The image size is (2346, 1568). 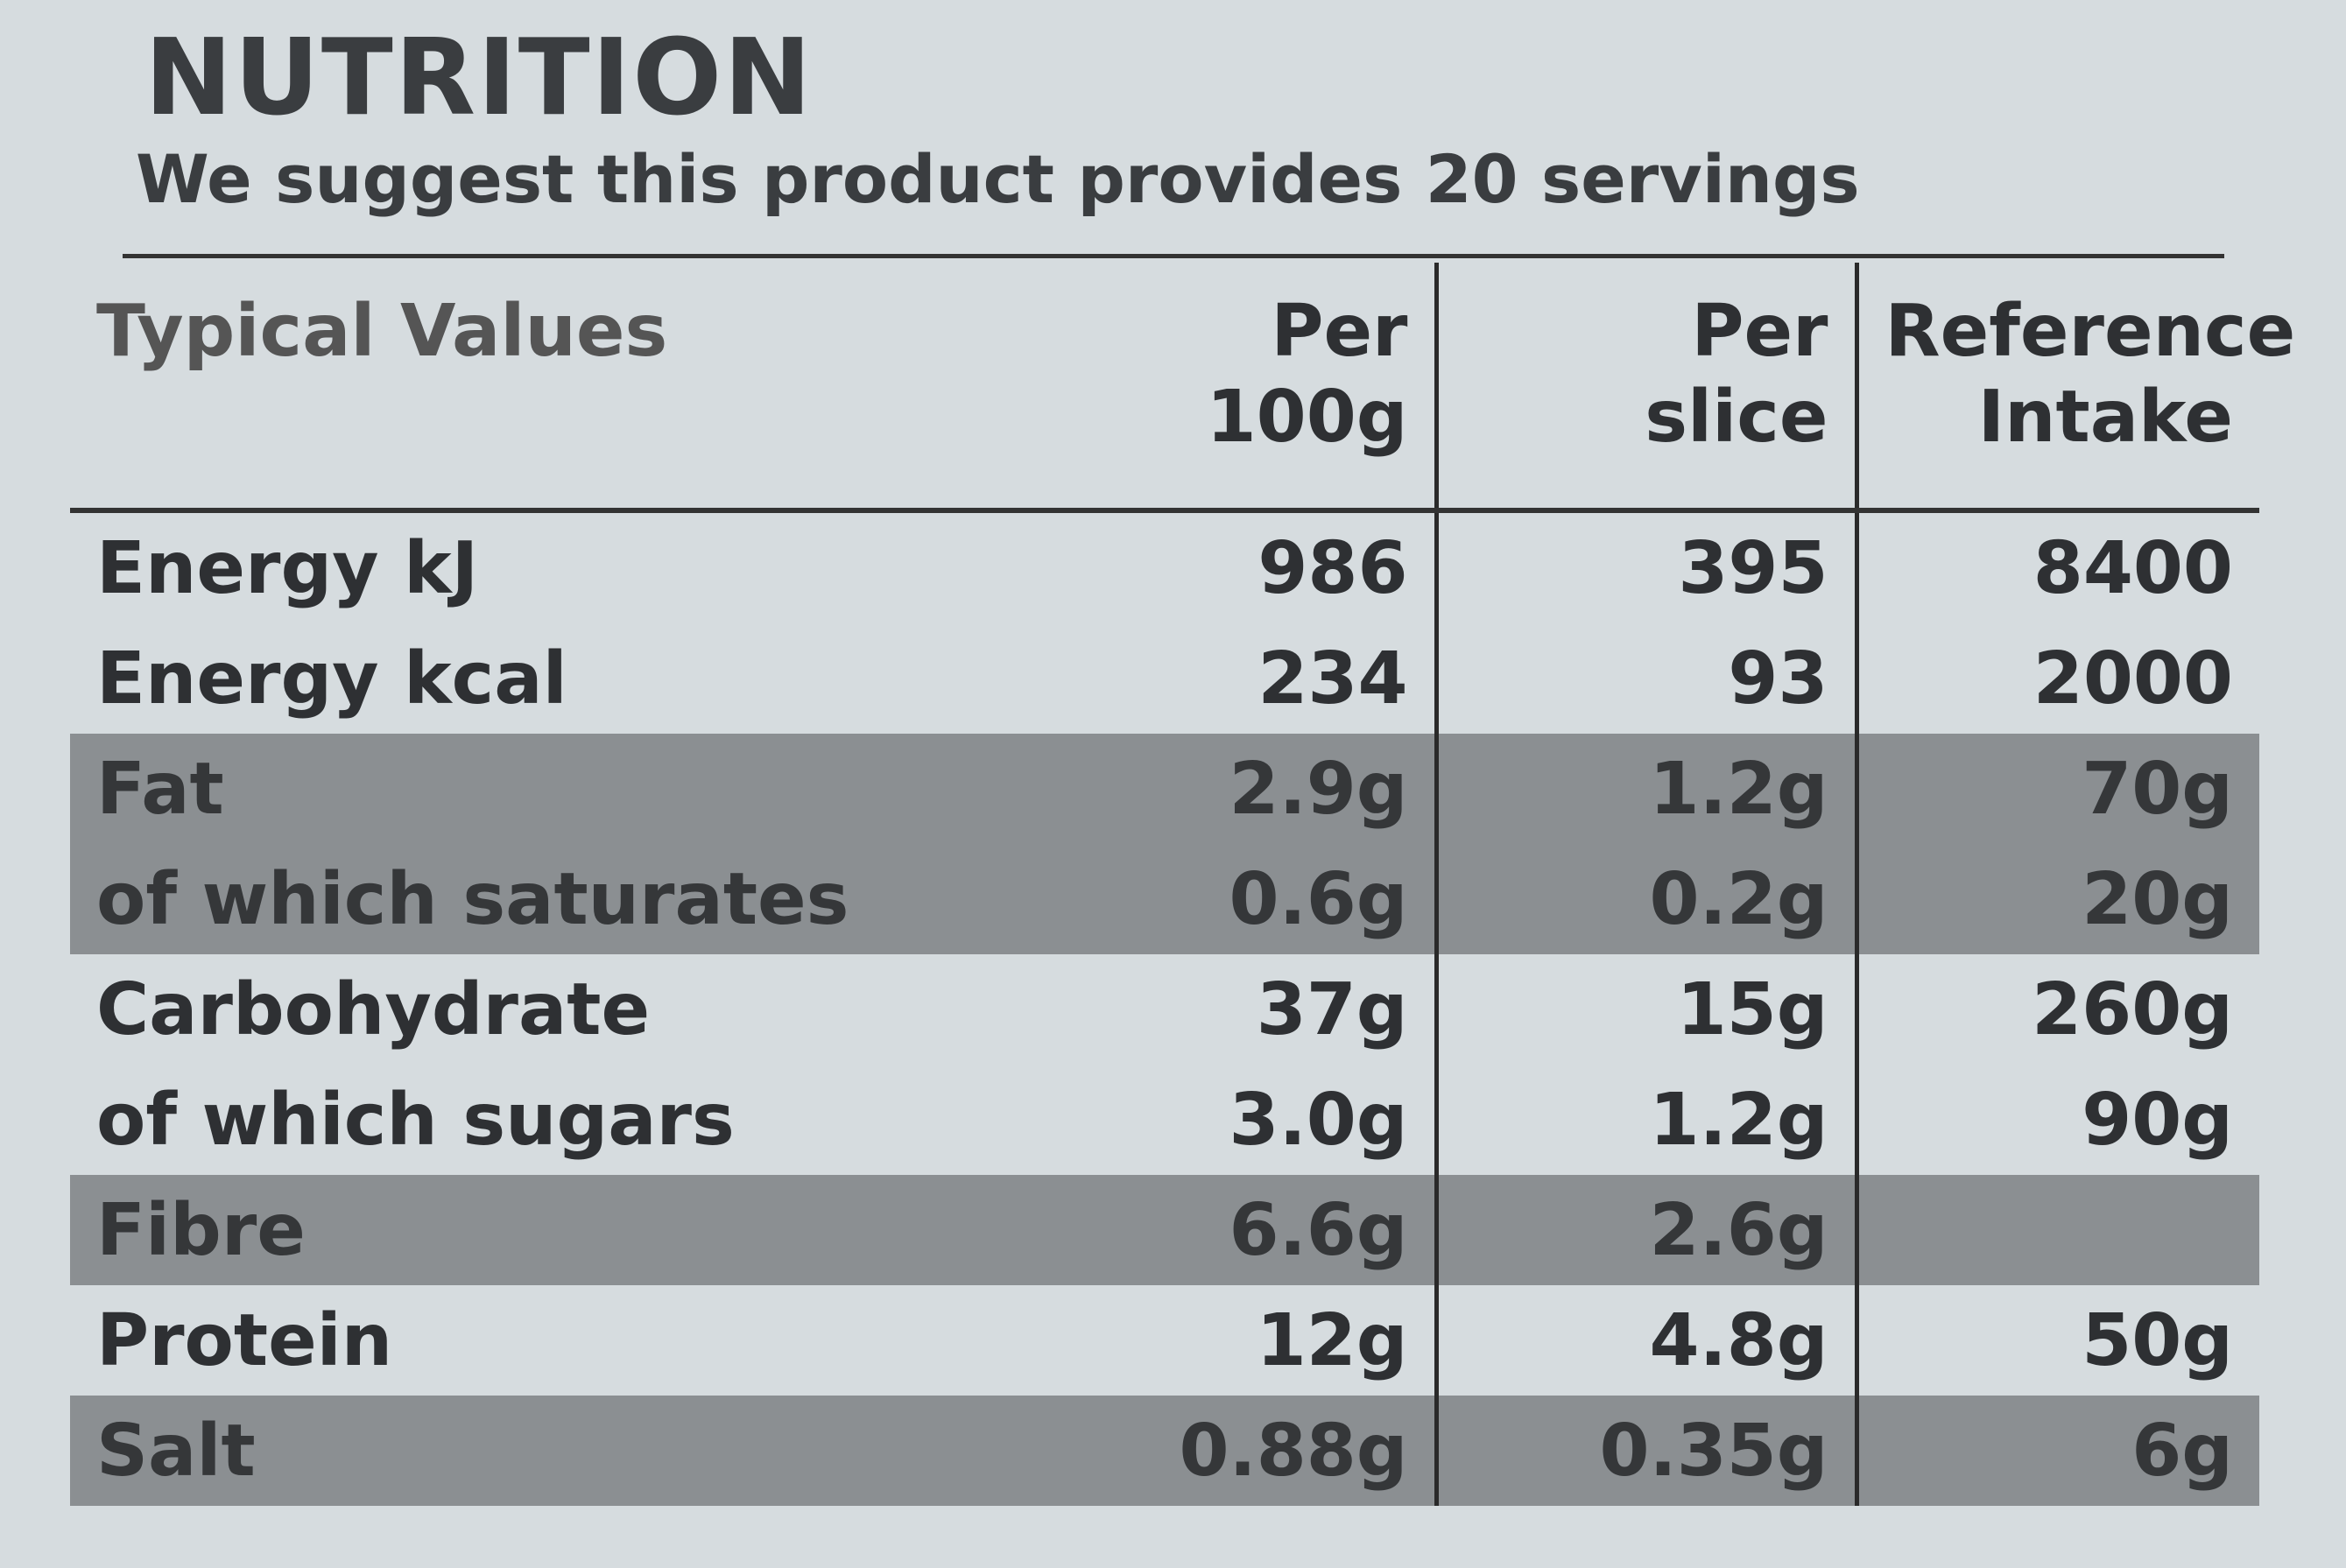 I want to click on header-line: Reference, so click(x=2090, y=331).